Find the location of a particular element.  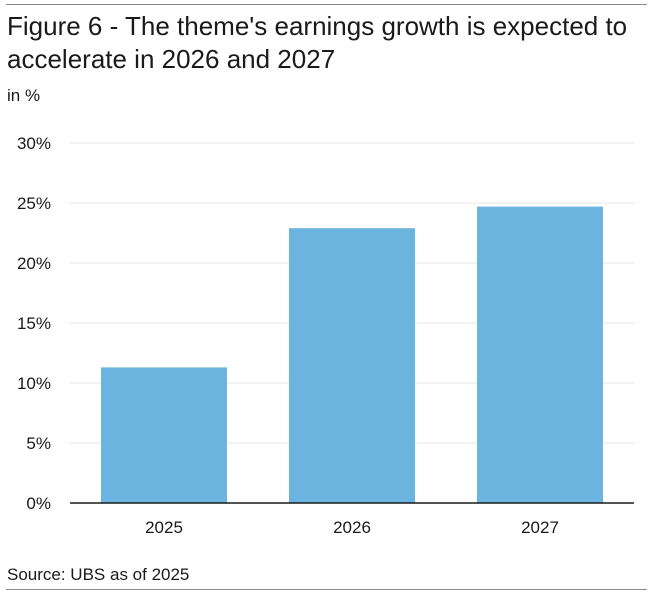

x-tick-label: 2026 is located at coordinates (352, 527).